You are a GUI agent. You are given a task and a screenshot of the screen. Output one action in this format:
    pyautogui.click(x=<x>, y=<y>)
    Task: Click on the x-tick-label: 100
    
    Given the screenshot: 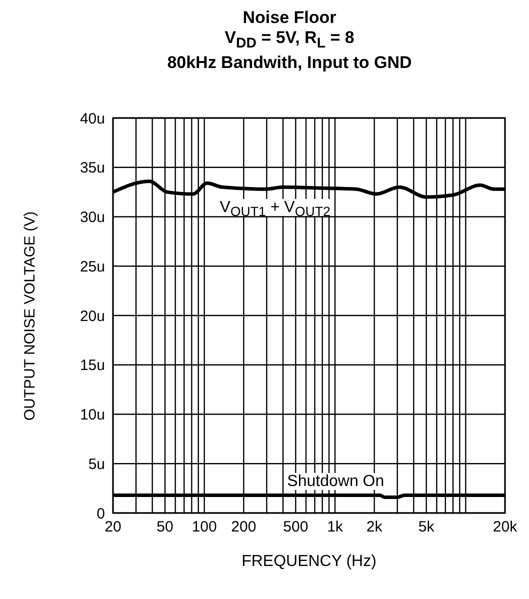 What is the action you would take?
    pyautogui.click(x=204, y=527)
    